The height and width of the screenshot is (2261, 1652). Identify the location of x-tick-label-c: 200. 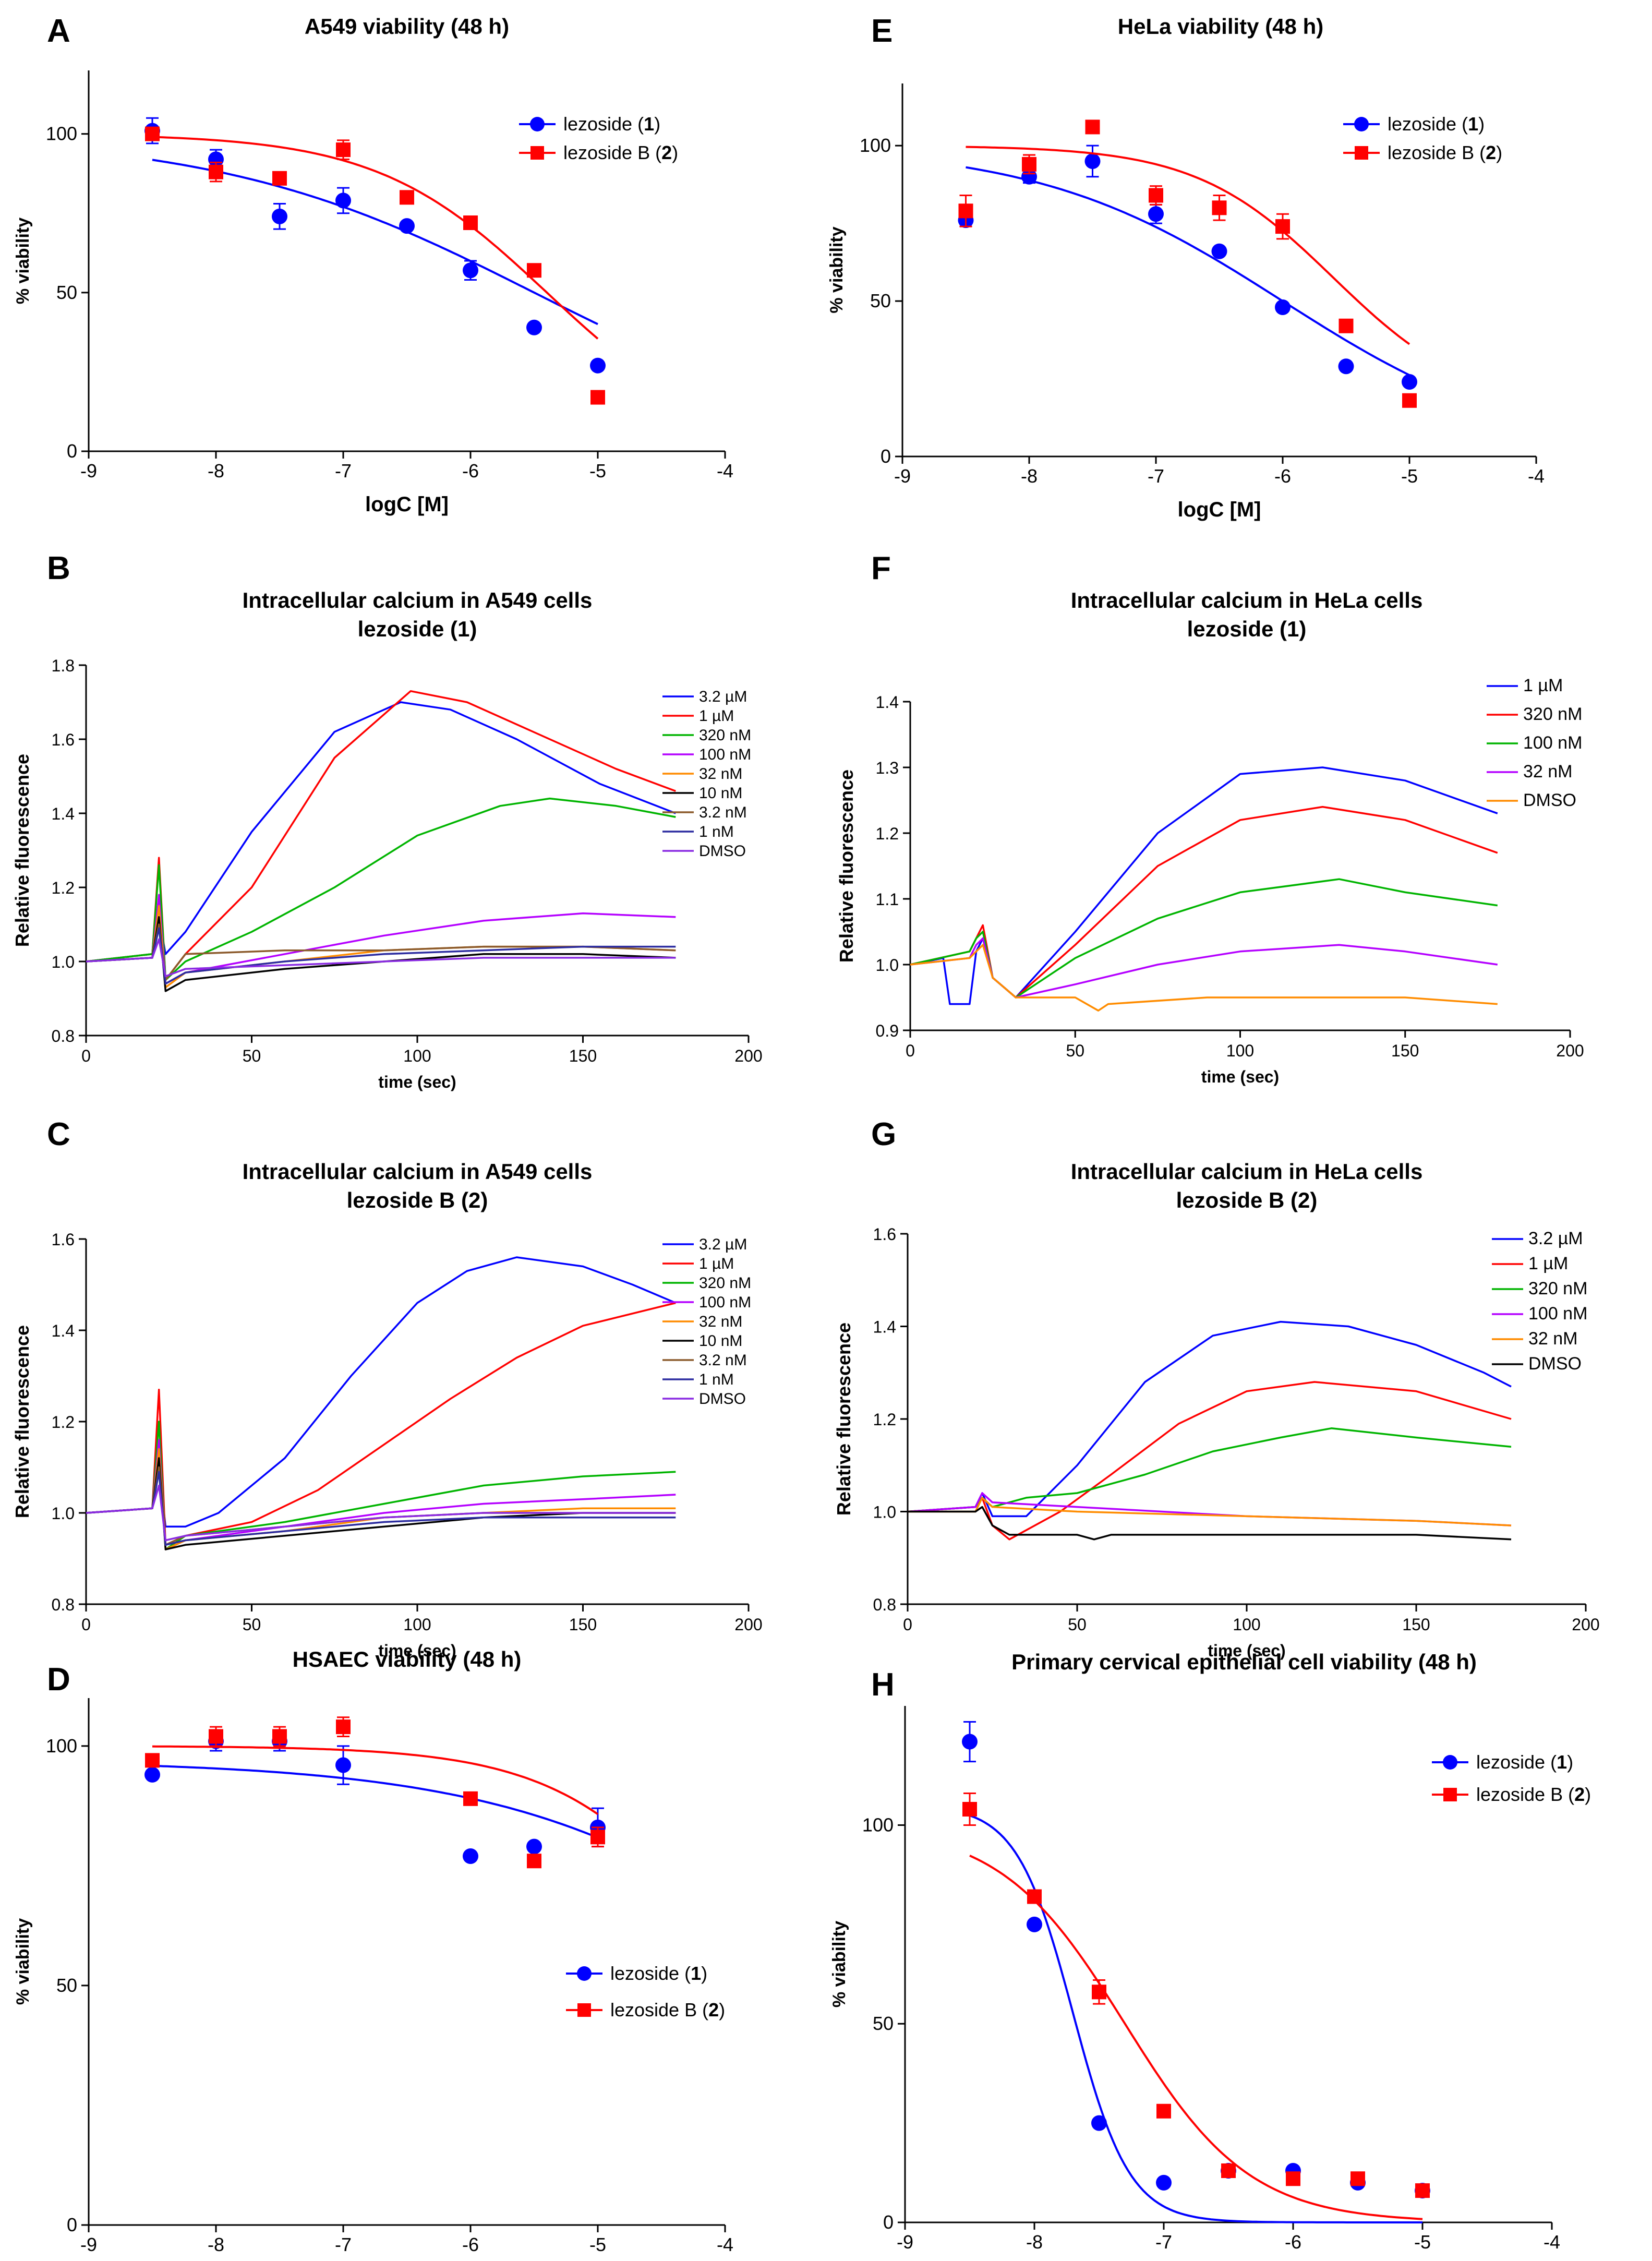
(748, 1624).